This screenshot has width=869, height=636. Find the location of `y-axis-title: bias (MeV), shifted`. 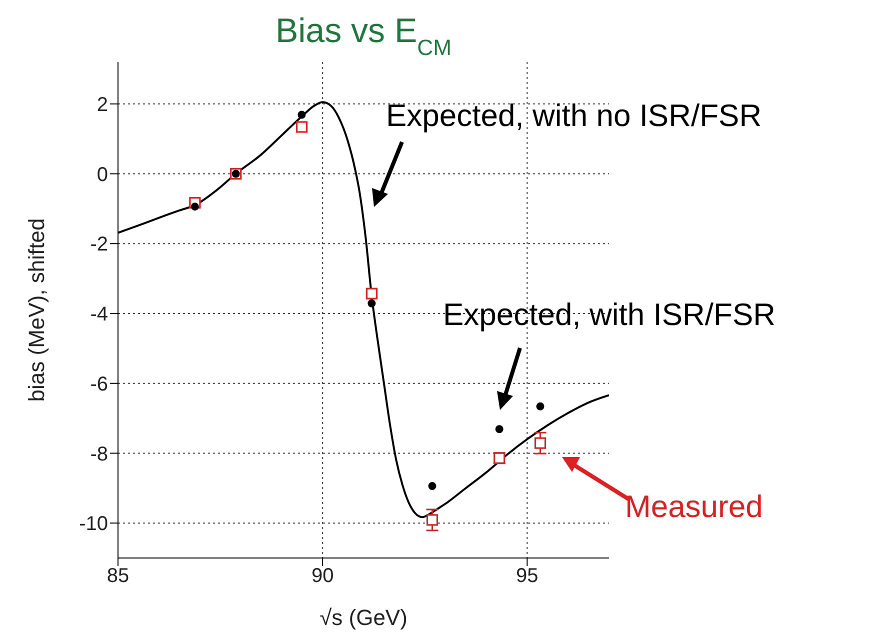

y-axis-title: bias (MeV), shifted is located at coordinates (36, 310).